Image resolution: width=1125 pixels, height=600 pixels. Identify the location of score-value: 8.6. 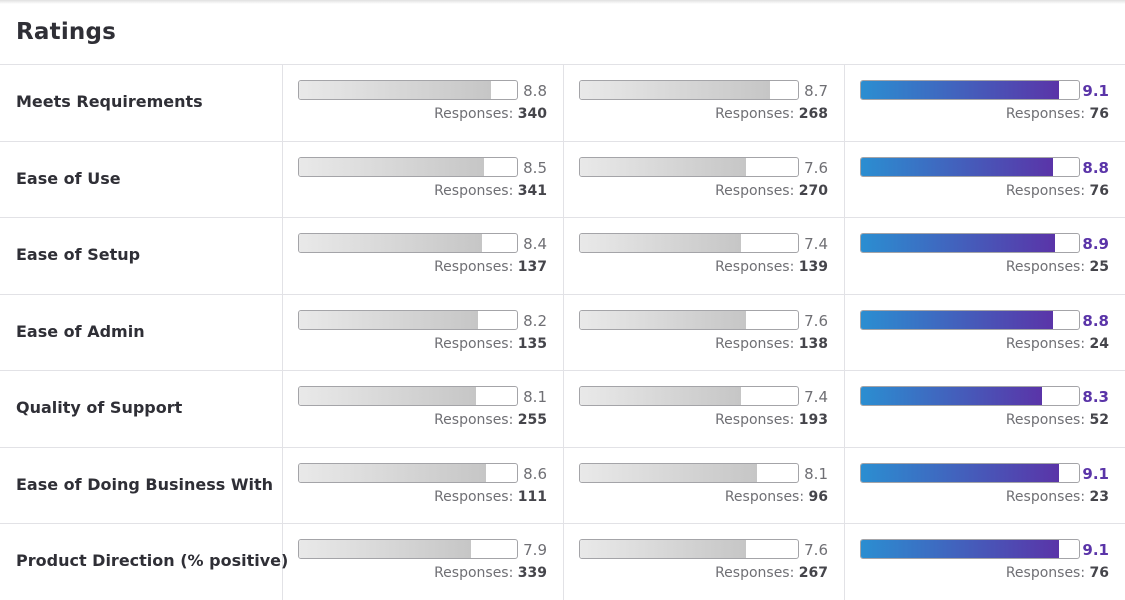
(535, 474).